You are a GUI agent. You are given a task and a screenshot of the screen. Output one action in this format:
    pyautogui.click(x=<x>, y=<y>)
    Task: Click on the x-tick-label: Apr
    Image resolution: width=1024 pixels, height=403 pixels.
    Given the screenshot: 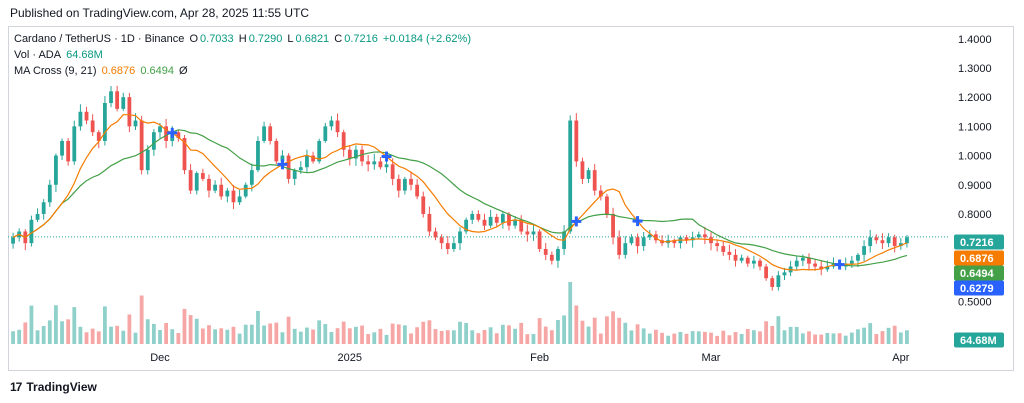 What is the action you would take?
    pyautogui.click(x=900, y=358)
    